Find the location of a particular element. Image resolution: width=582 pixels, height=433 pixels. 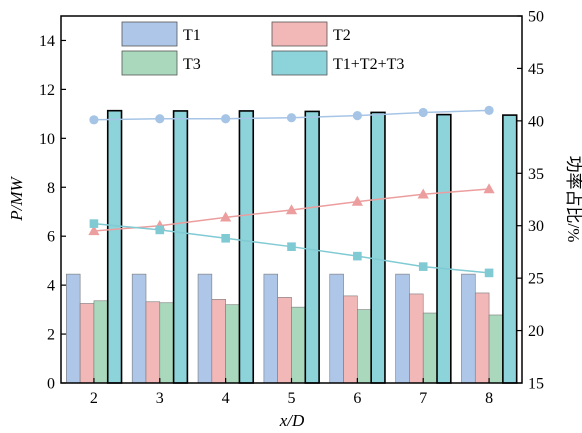

legend-label-t1-t2-t3: T1+T2+T3 is located at coordinates (368, 64).